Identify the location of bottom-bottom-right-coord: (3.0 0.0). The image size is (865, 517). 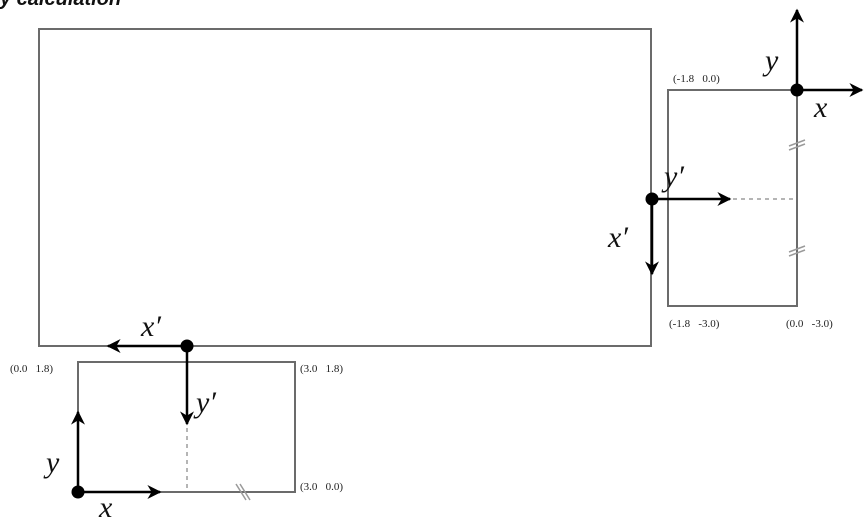
(321, 487).